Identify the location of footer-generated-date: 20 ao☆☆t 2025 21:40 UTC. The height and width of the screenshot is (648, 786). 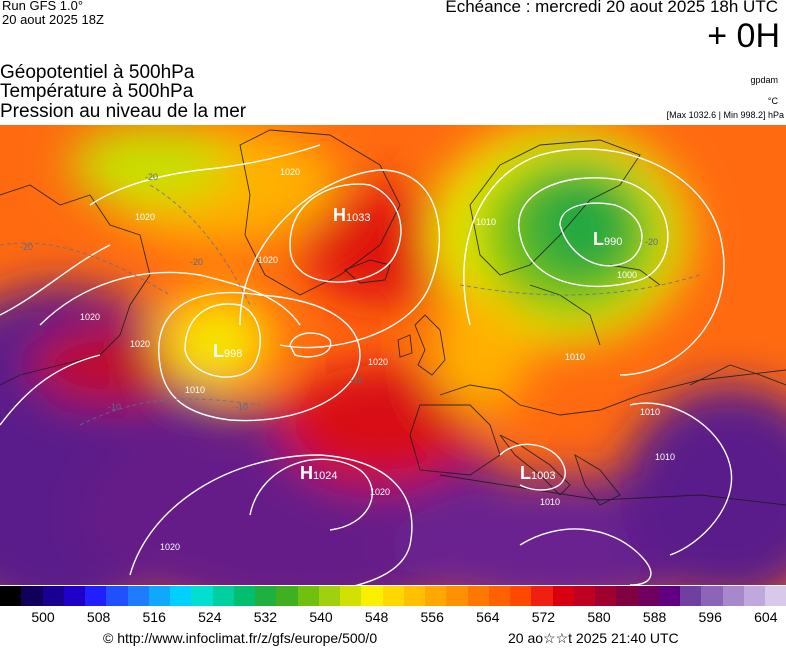
(593, 638).